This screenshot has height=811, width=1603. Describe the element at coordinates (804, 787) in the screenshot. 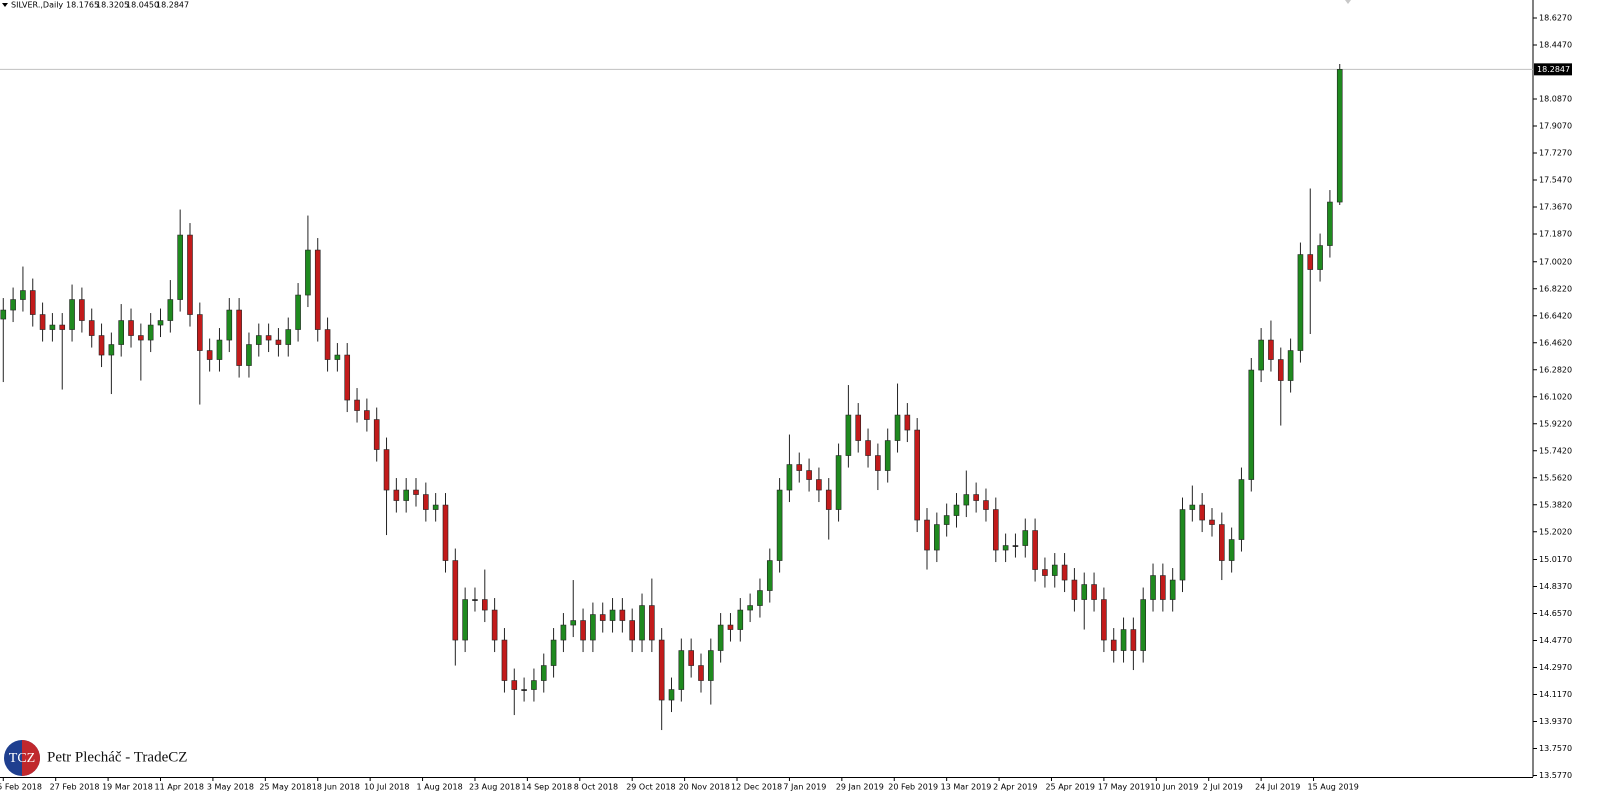

I see `x-tick-label: 7 Jan 2019` at that location.